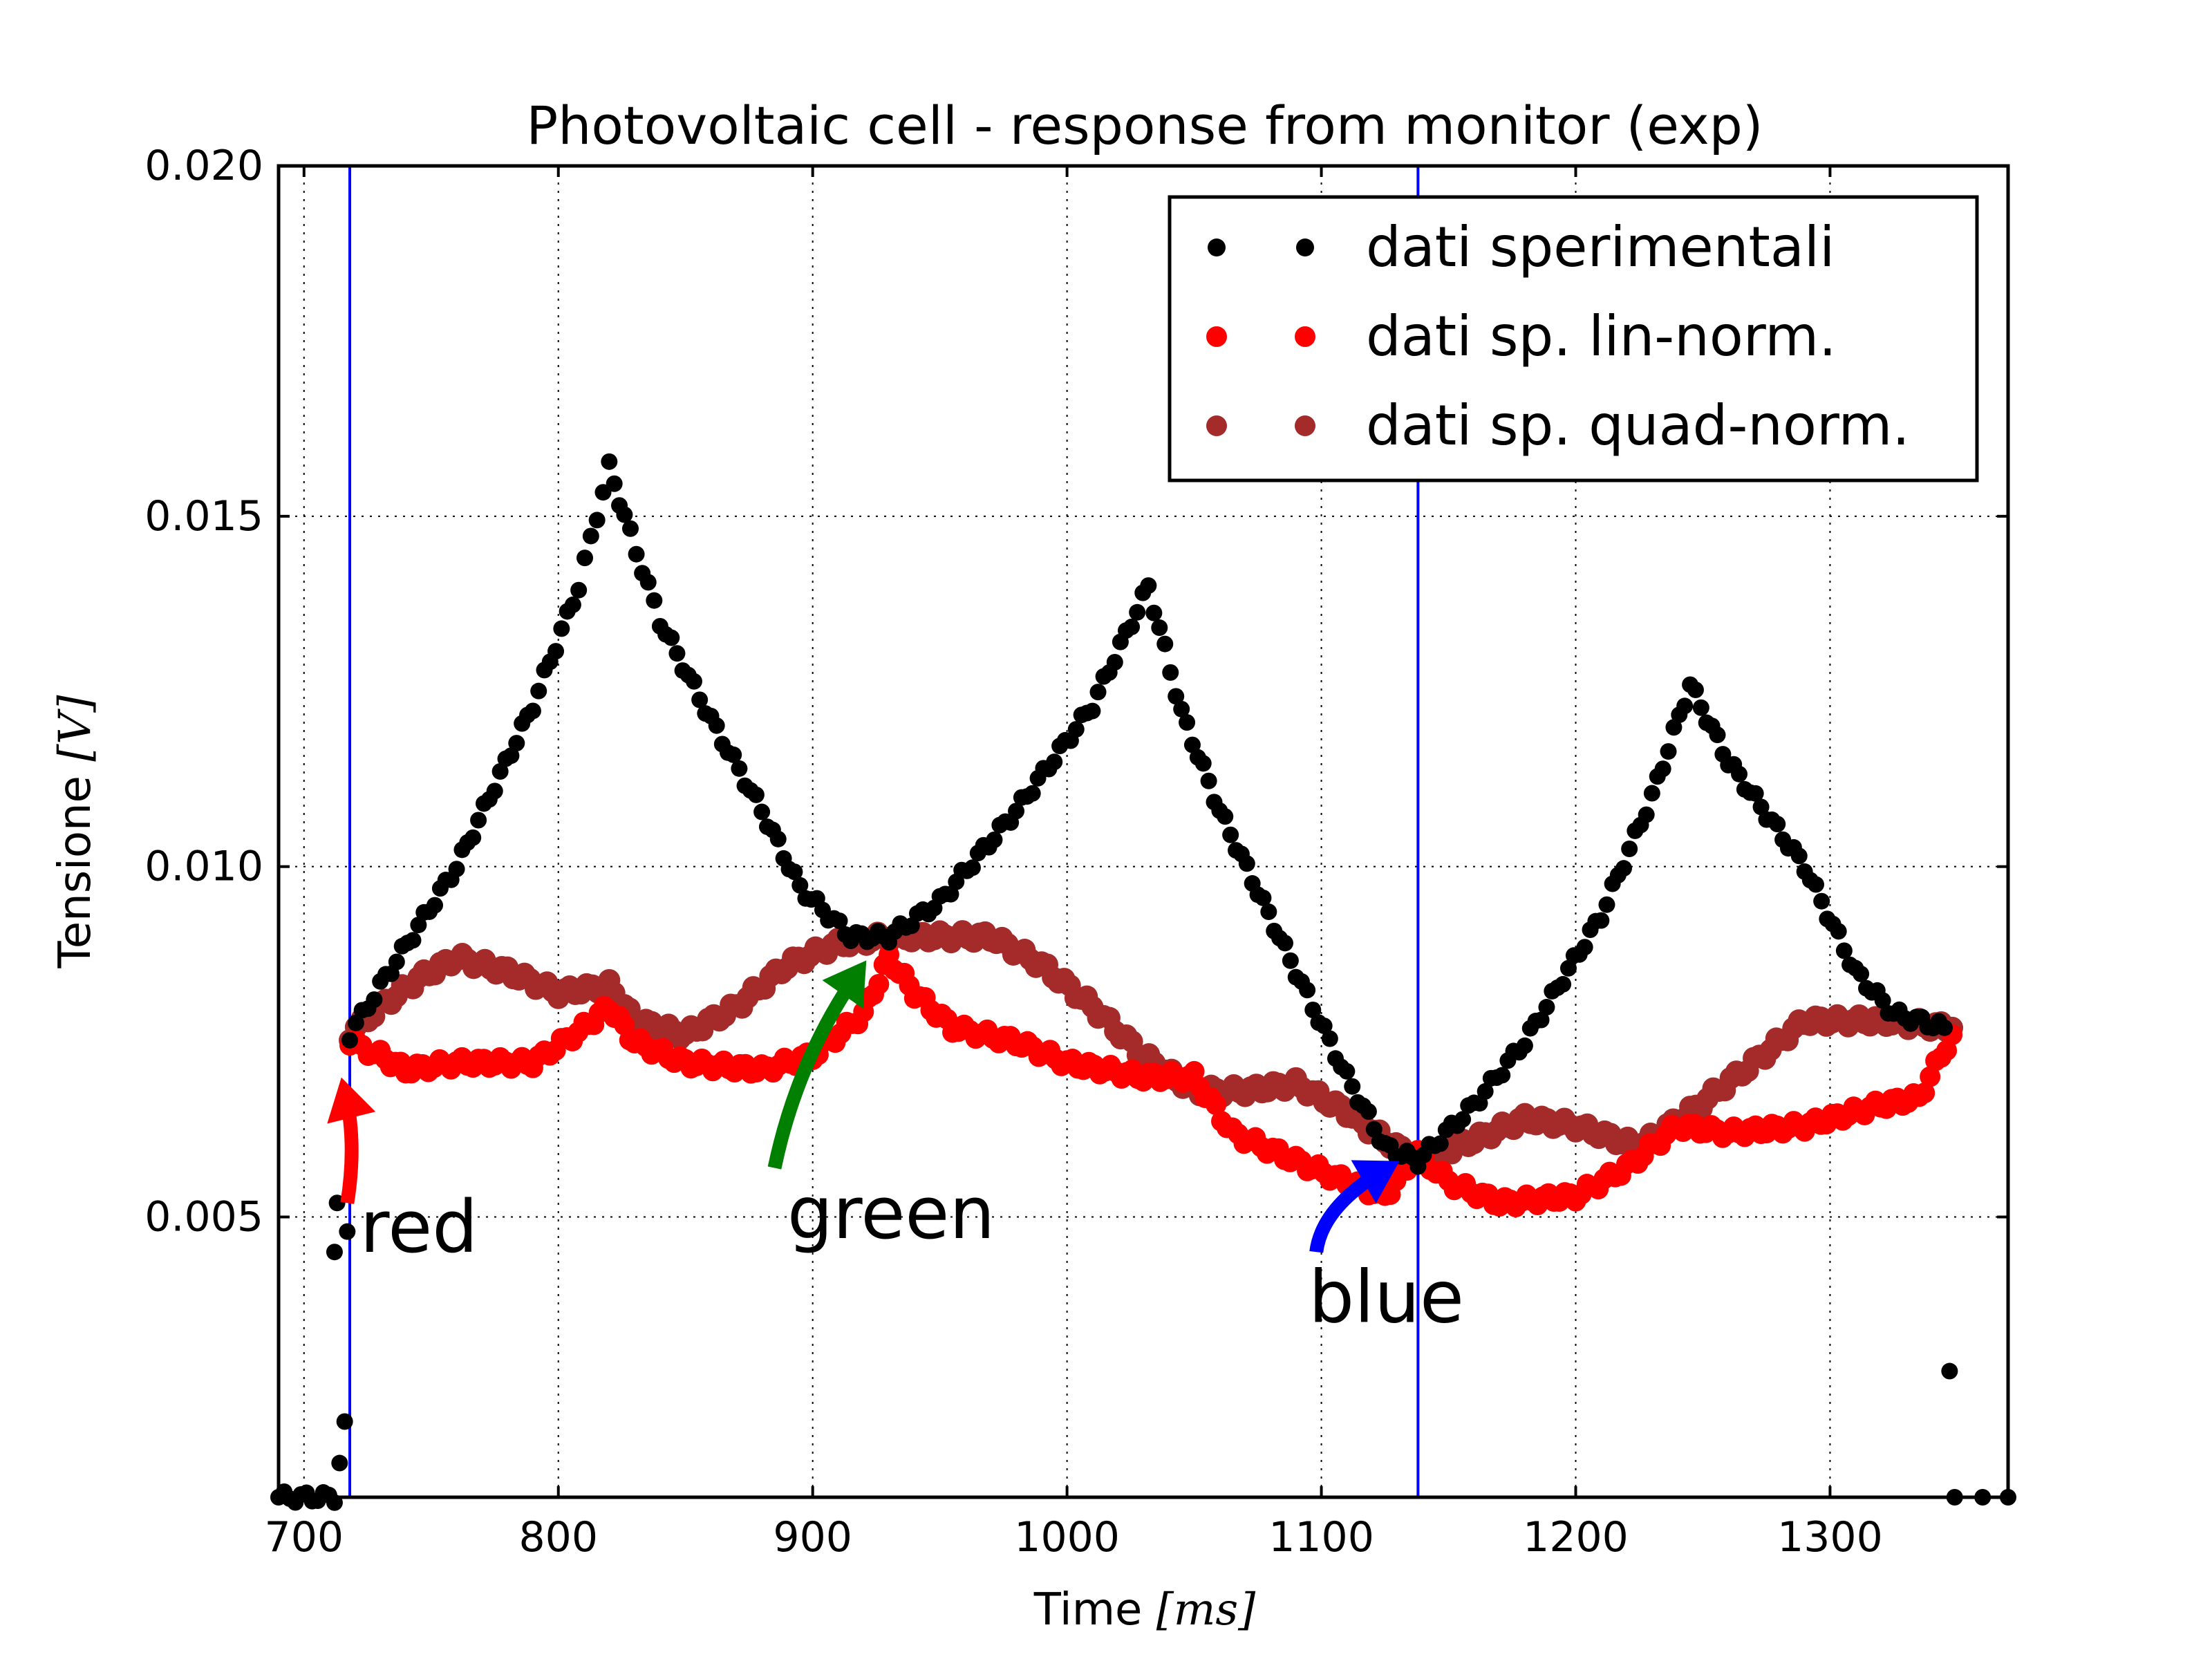 The image size is (2212, 1659). Describe the element at coordinates (204, 1217) in the screenshot. I see `y-tick-label: 0.005` at that location.